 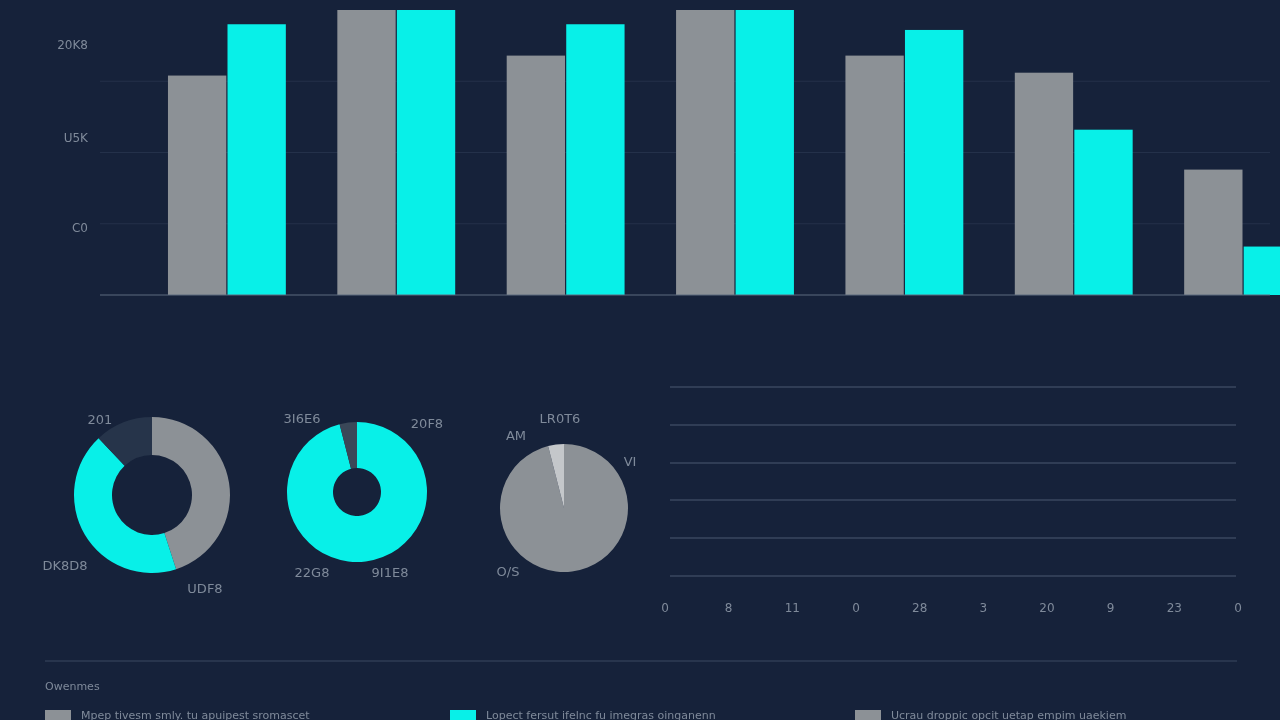 I want to click on text: O/S, so click(x=508, y=571).